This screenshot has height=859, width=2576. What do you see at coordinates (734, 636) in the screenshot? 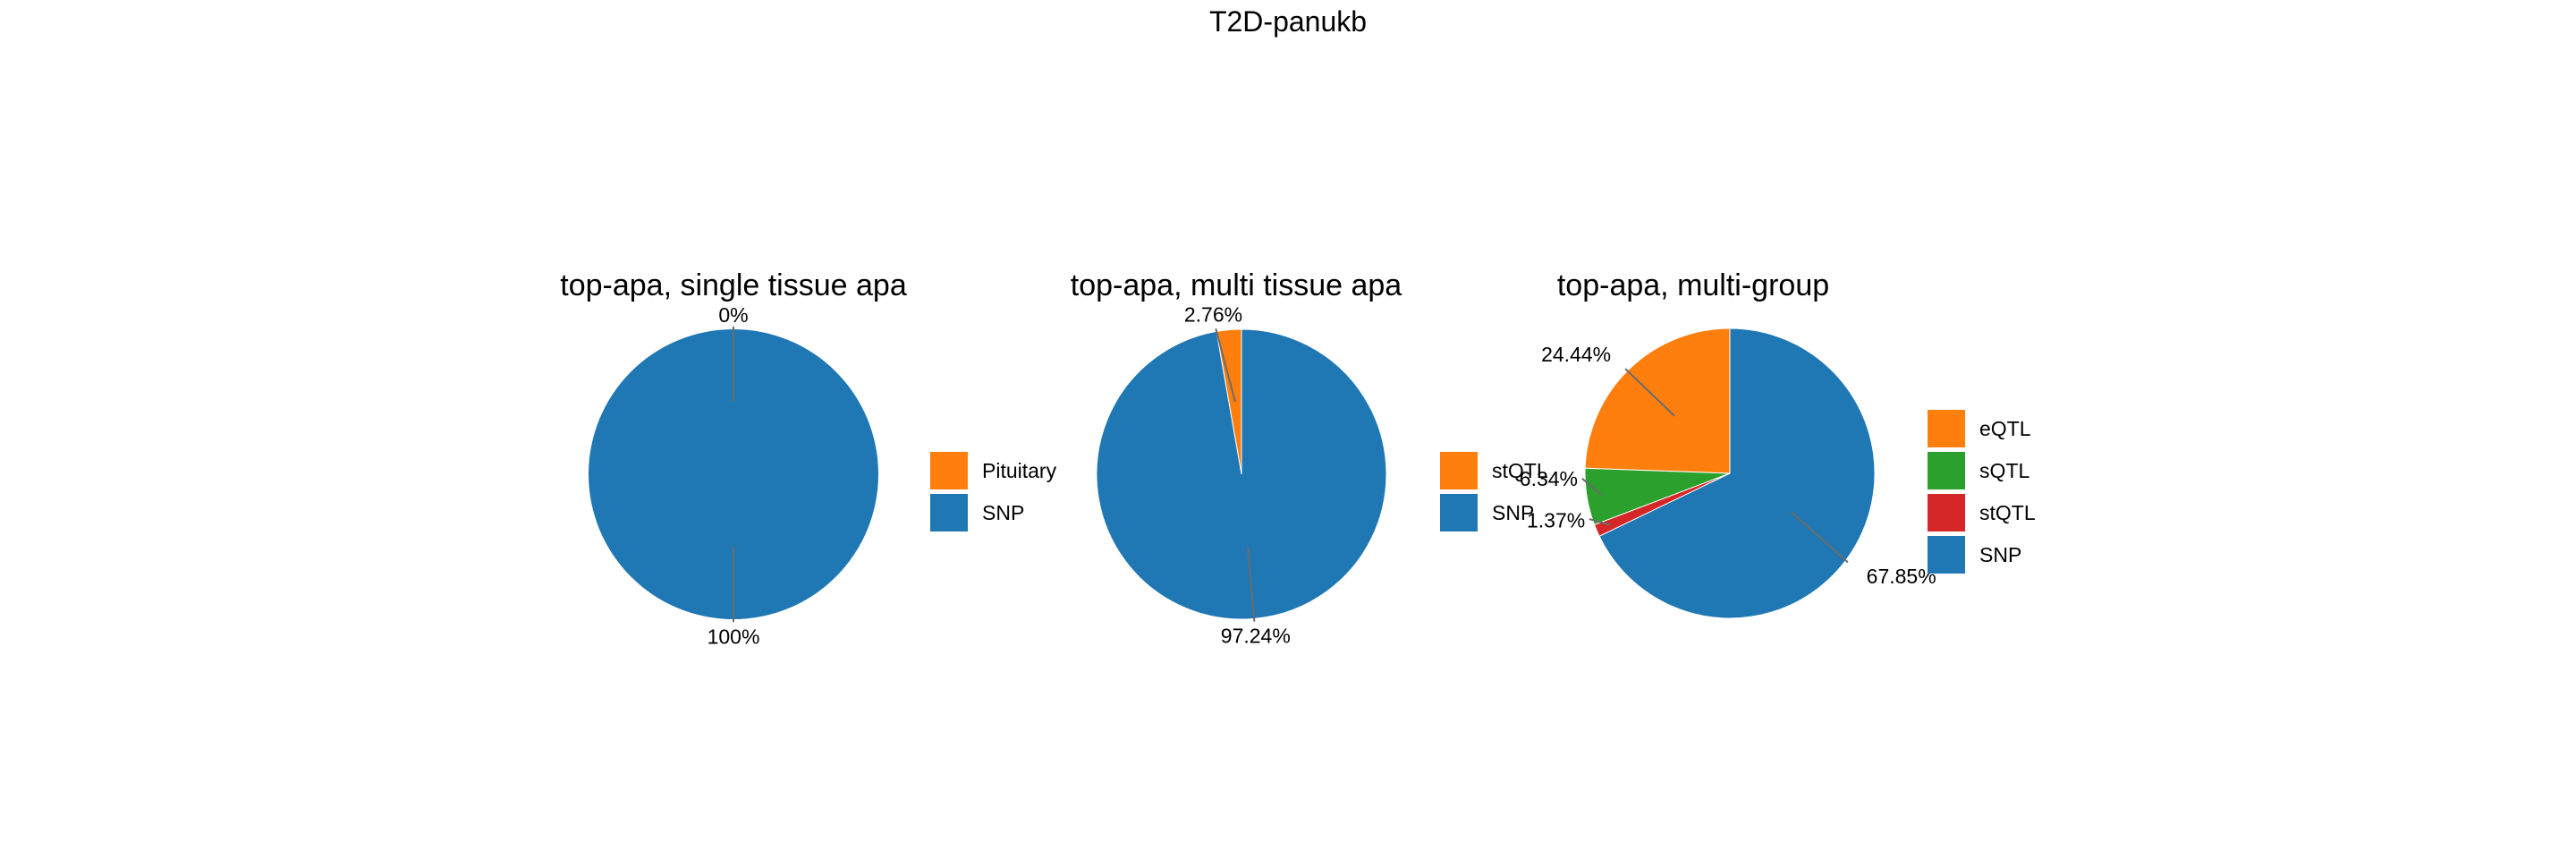
I see `slice-label: 100%` at bounding box center [734, 636].